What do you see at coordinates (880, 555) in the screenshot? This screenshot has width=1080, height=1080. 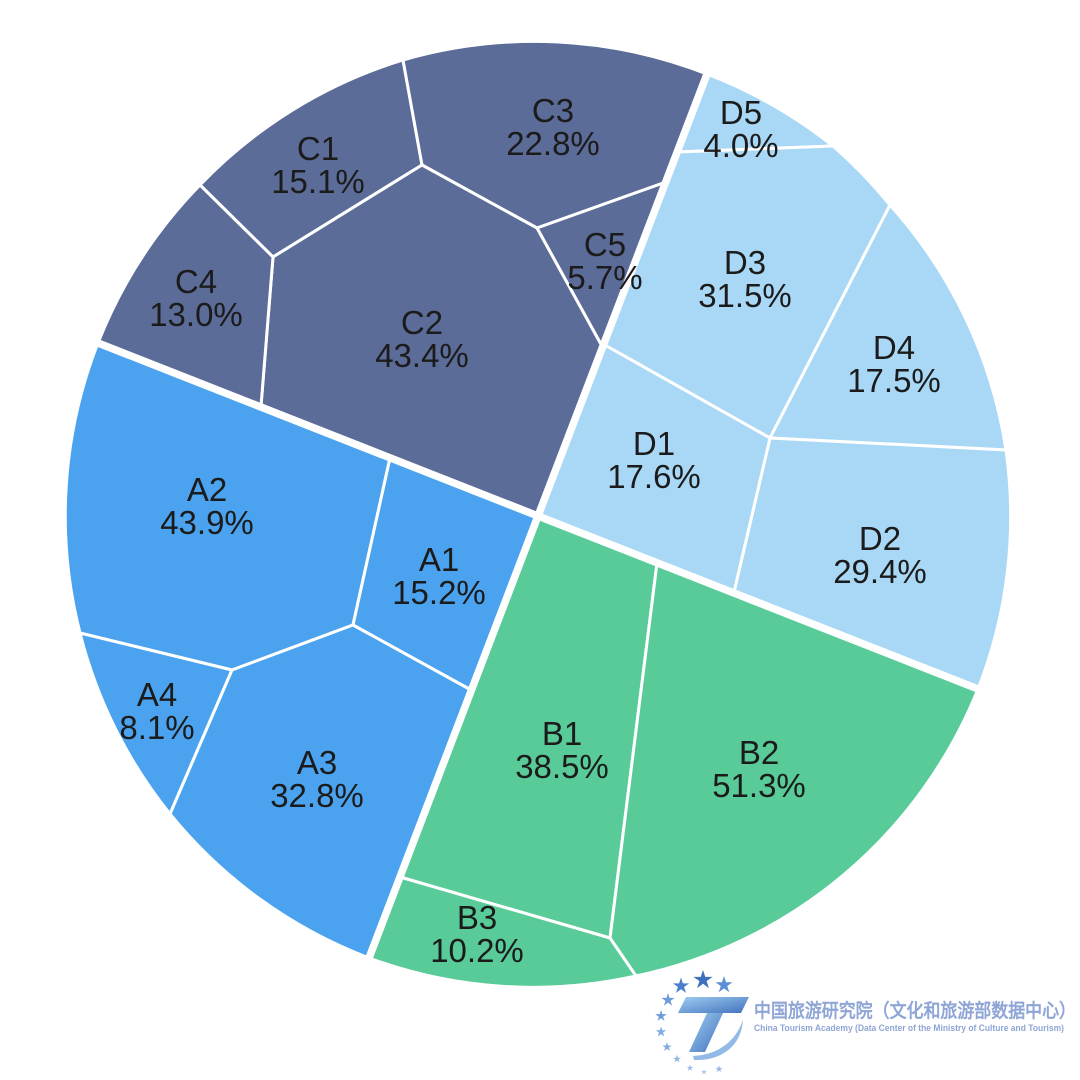 I see `label-D2: D2 29.4%` at bounding box center [880, 555].